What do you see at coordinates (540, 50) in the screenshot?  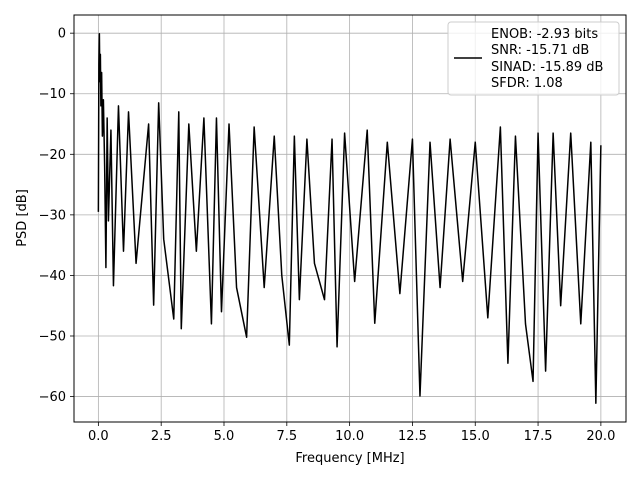 I see `legend-line-snr: SNR: -15.71 dB` at bounding box center [540, 50].